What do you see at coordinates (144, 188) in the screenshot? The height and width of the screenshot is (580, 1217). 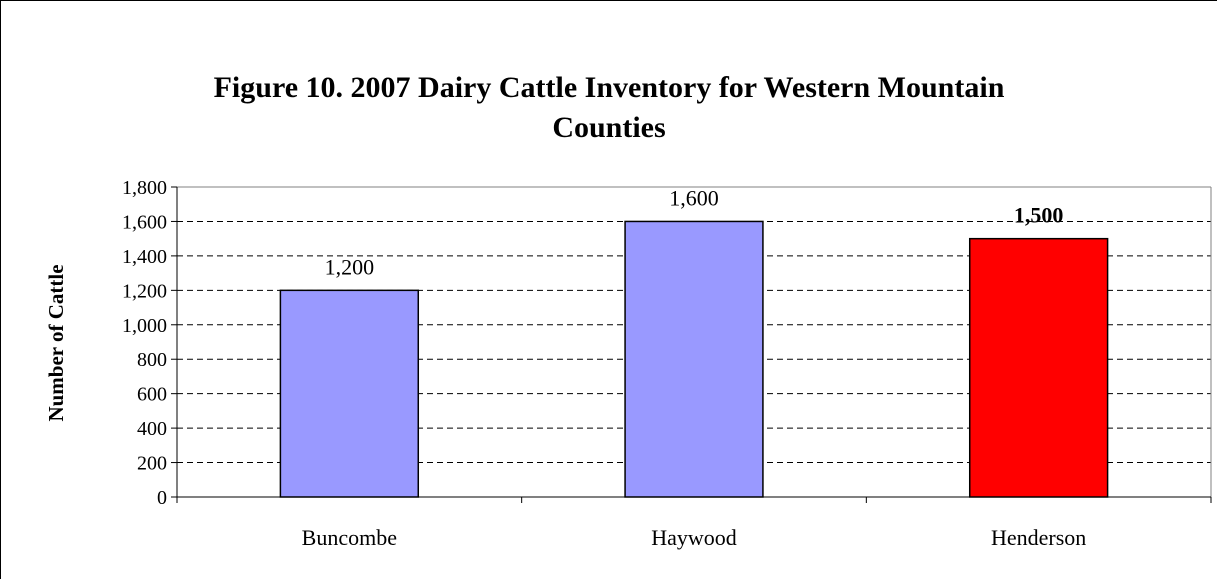 I see `y-tick-label: 1,800` at bounding box center [144, 188].